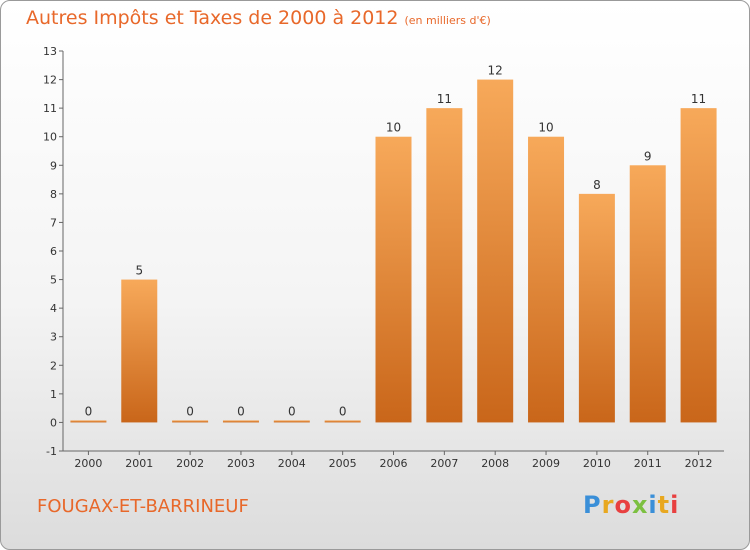 Image resolution: width=750 pixels, height=550 pixels. I want to click on y-tick-label: 9, so click(53, 165).